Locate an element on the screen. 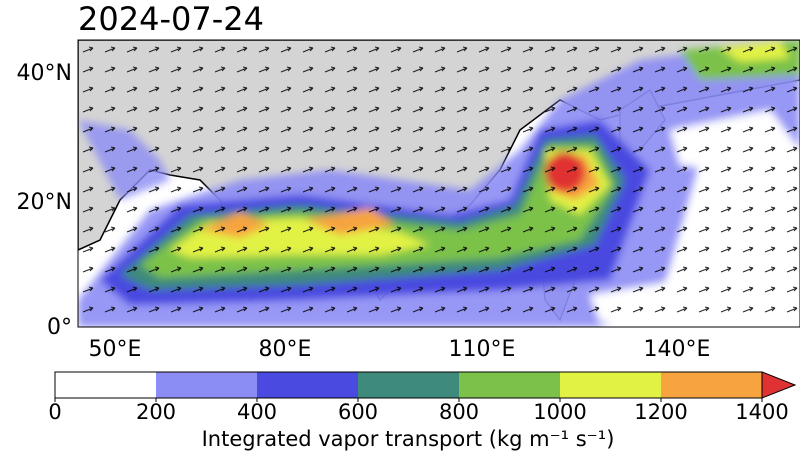 The height and width of the screenshot is (469, 800). colorbar: 0 200 400 600 800 1000 1200 1400 is located at coordinates (422, 397).